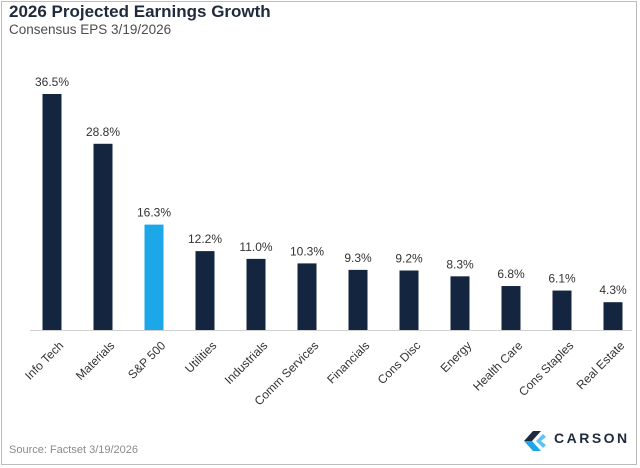 Image resolution: width=640 pixels, height=468 pixels. I want to click on category-label: Financials, so click(348, 362).